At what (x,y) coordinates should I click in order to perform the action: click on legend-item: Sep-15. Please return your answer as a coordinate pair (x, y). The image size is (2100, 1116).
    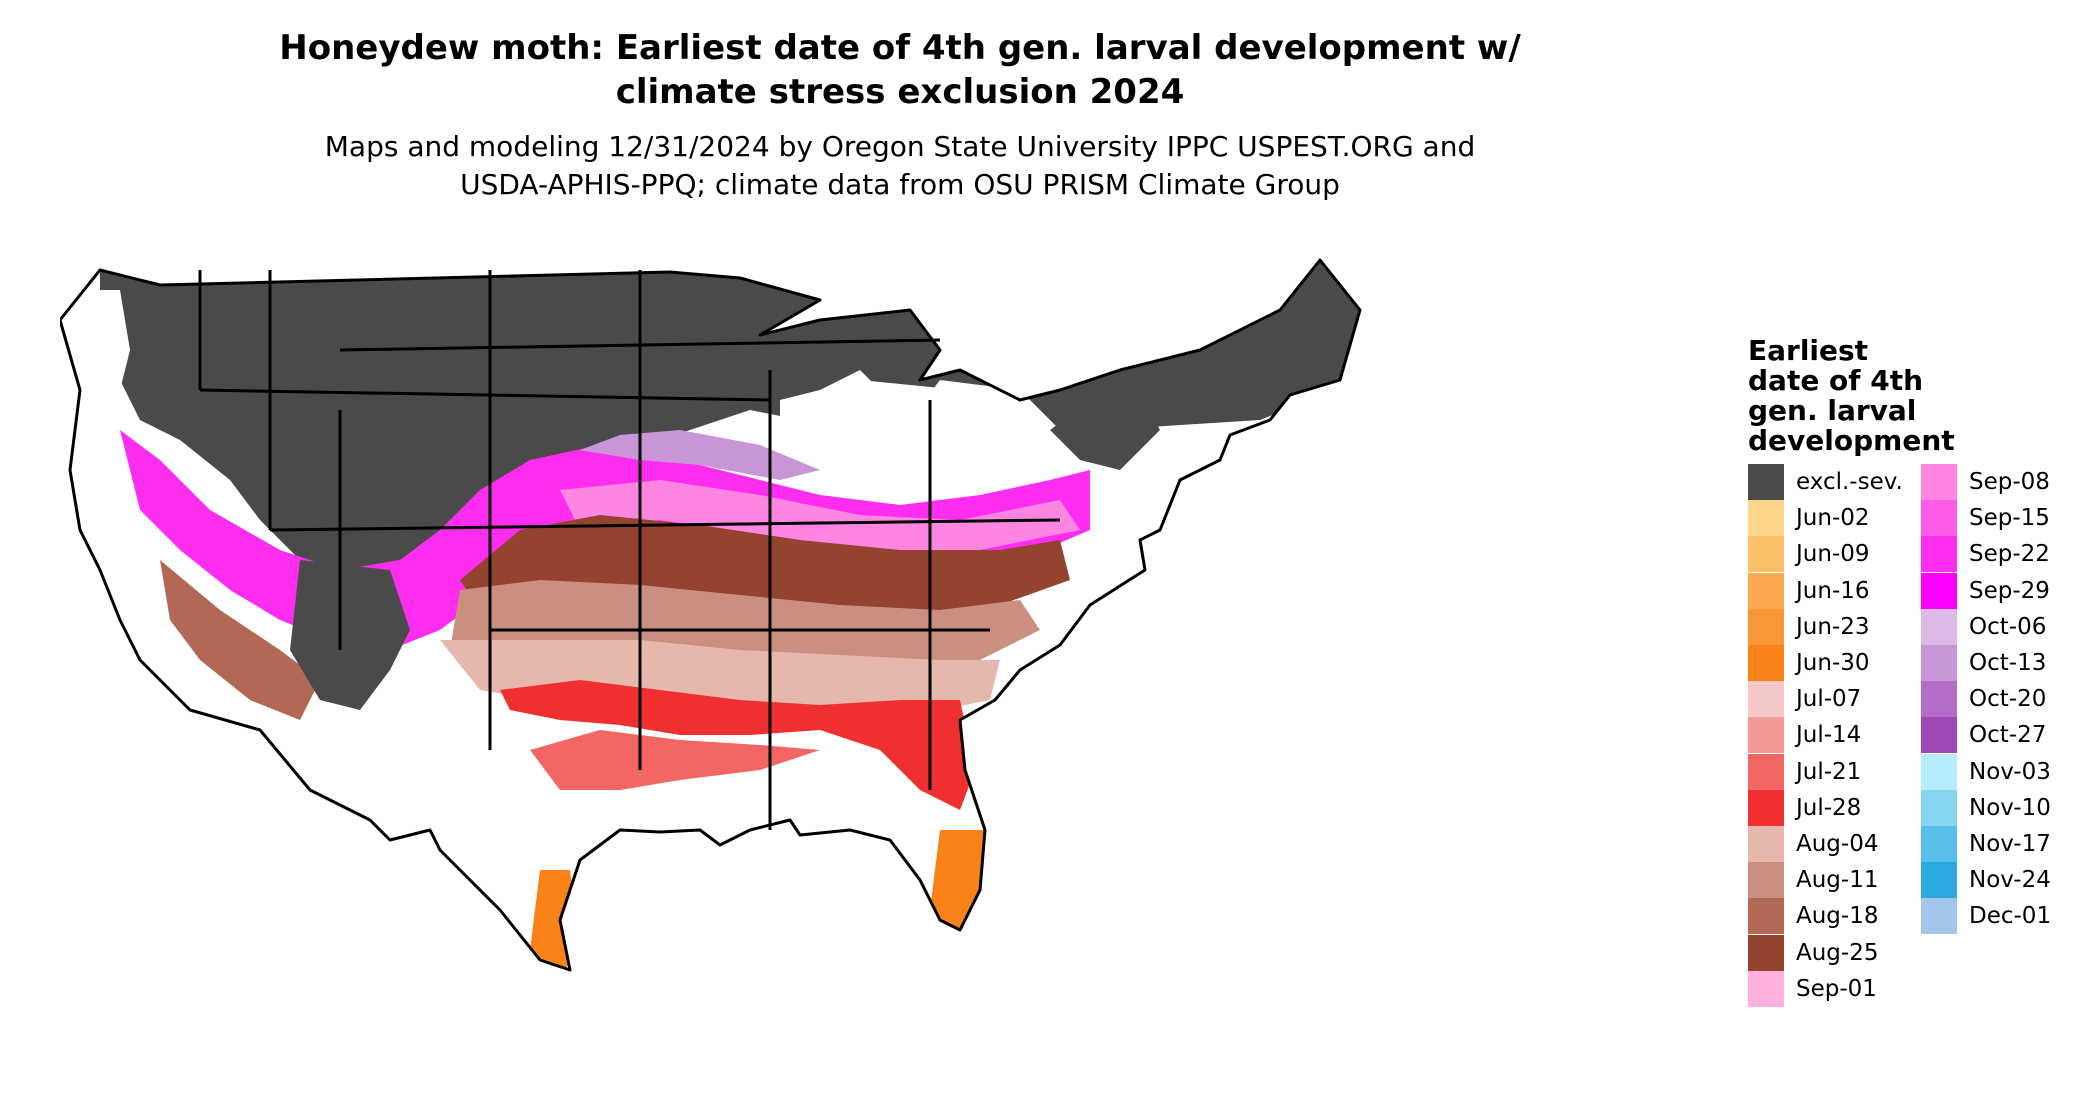
    Looking at the image, I should click on (2006, 518).